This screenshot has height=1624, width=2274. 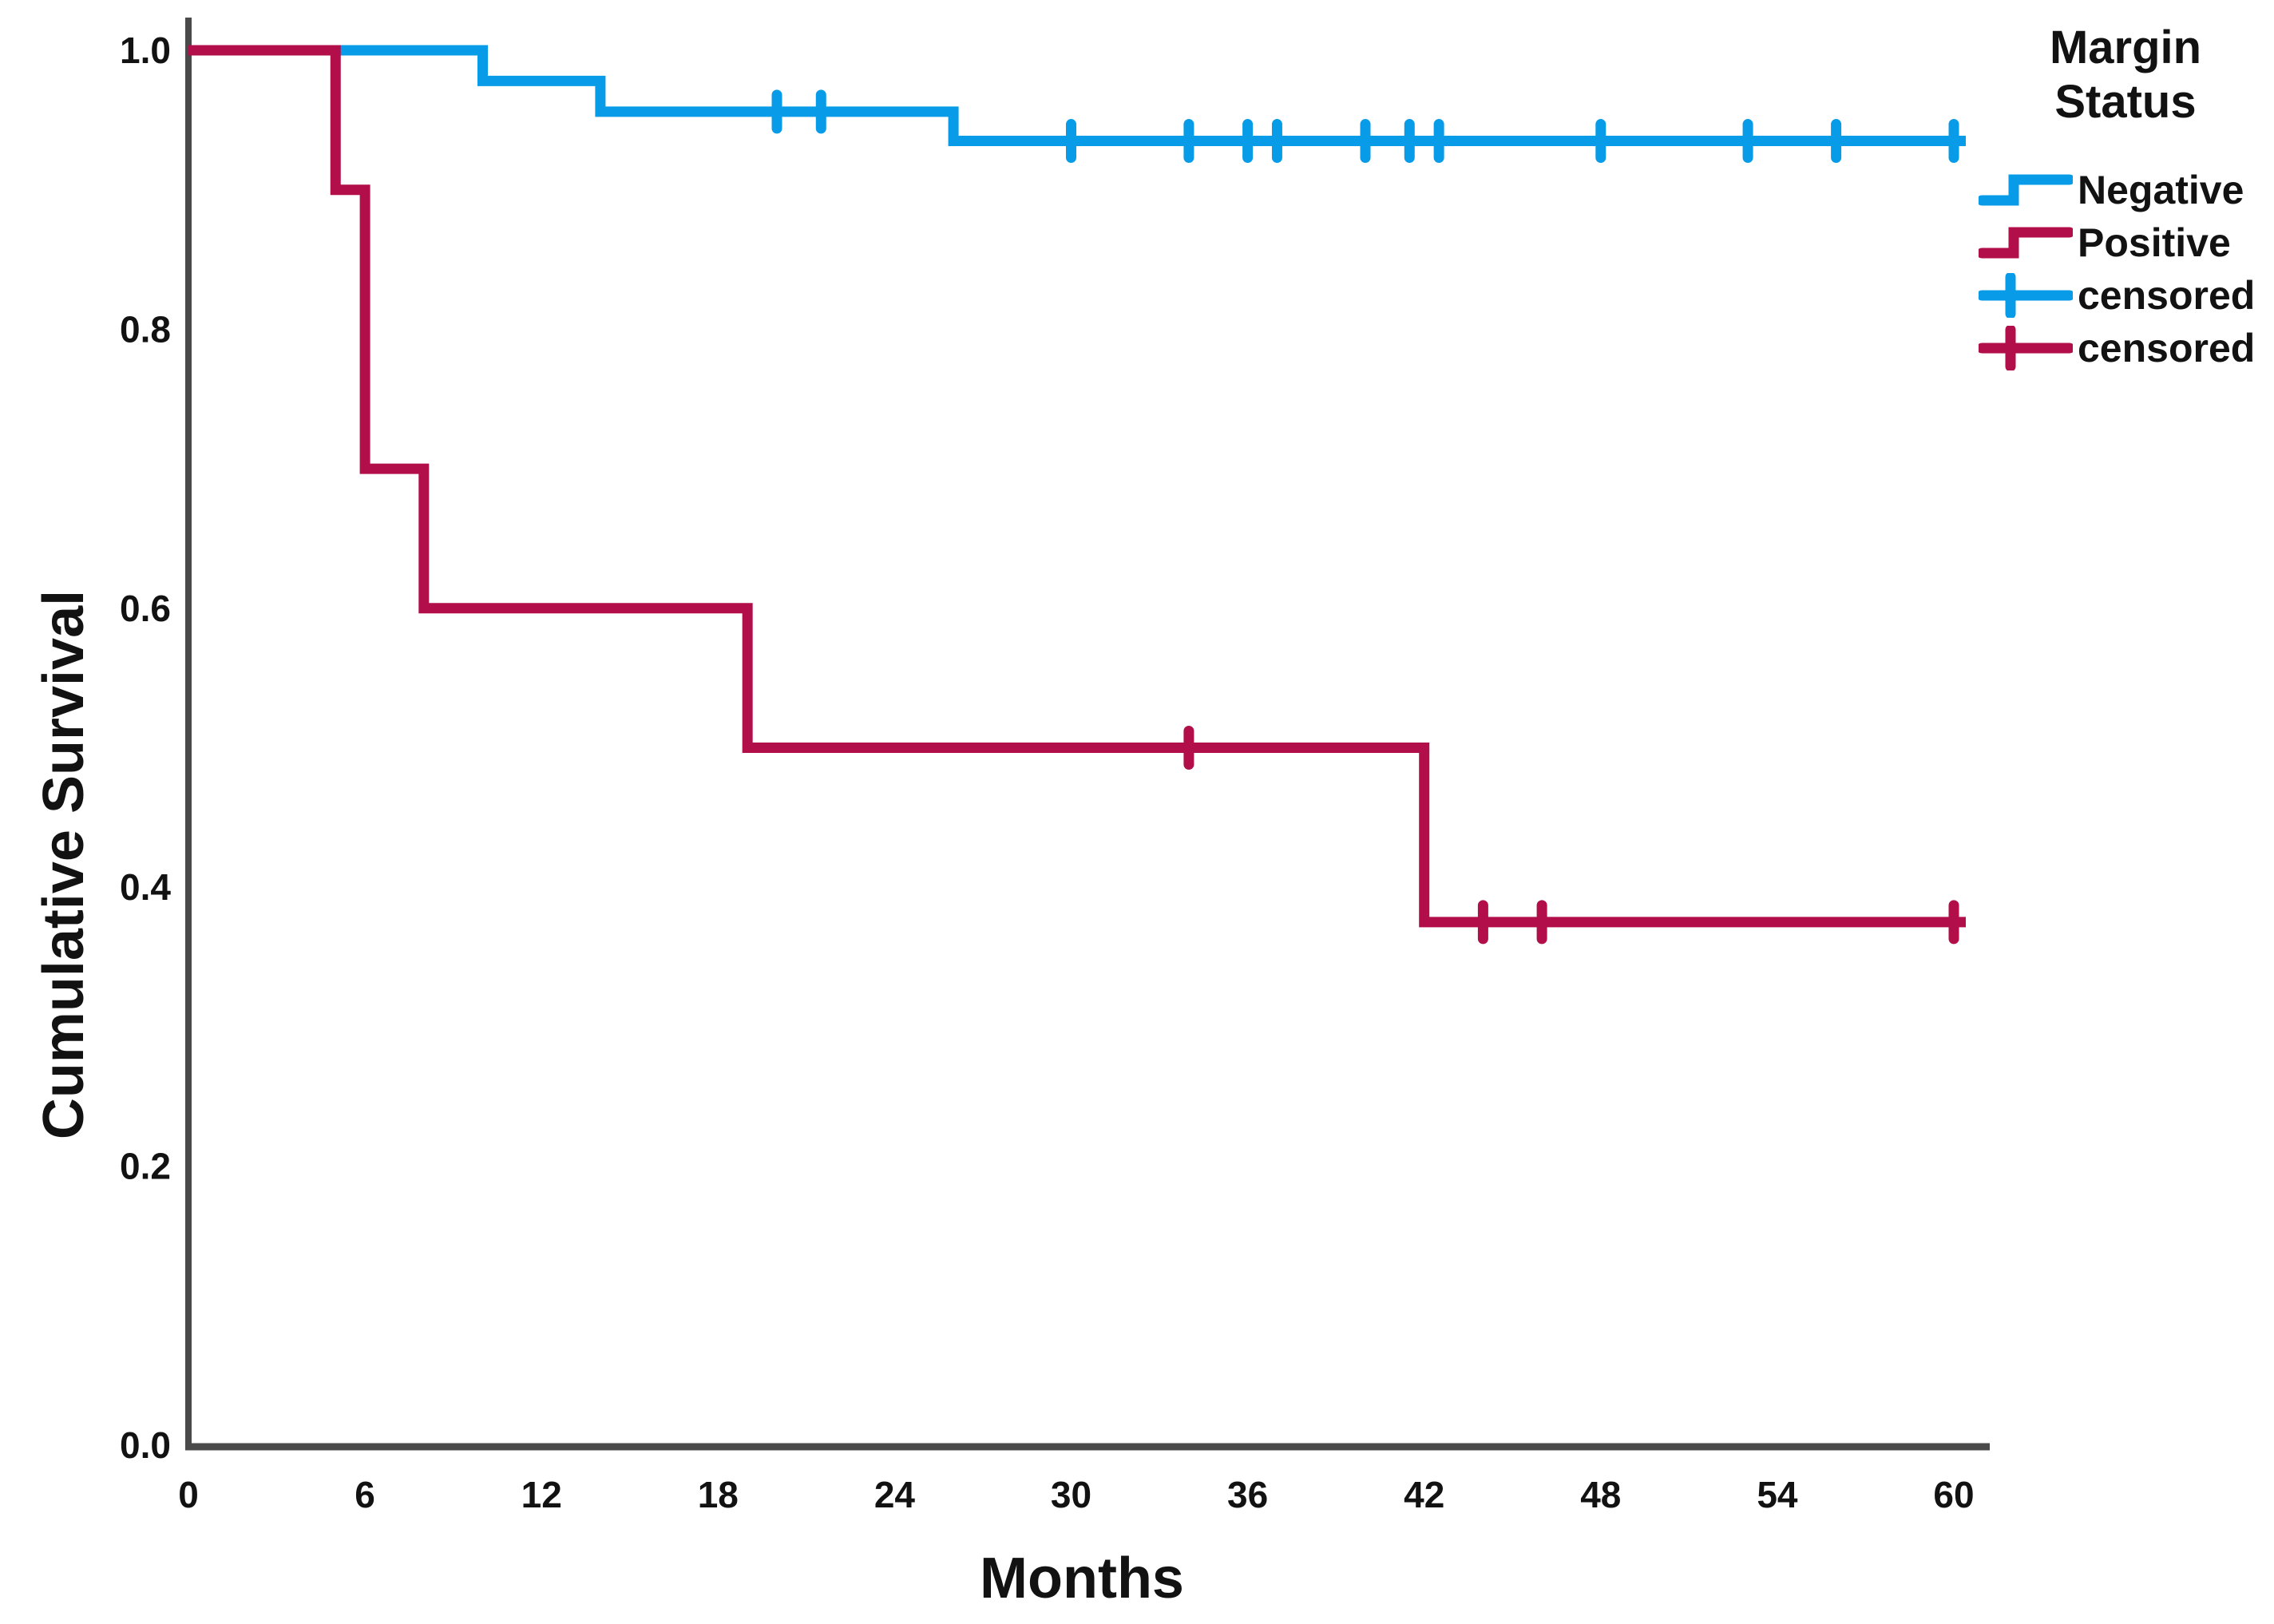 I want to click on y-tick-label: 0.6, so click(x=145, y=608).